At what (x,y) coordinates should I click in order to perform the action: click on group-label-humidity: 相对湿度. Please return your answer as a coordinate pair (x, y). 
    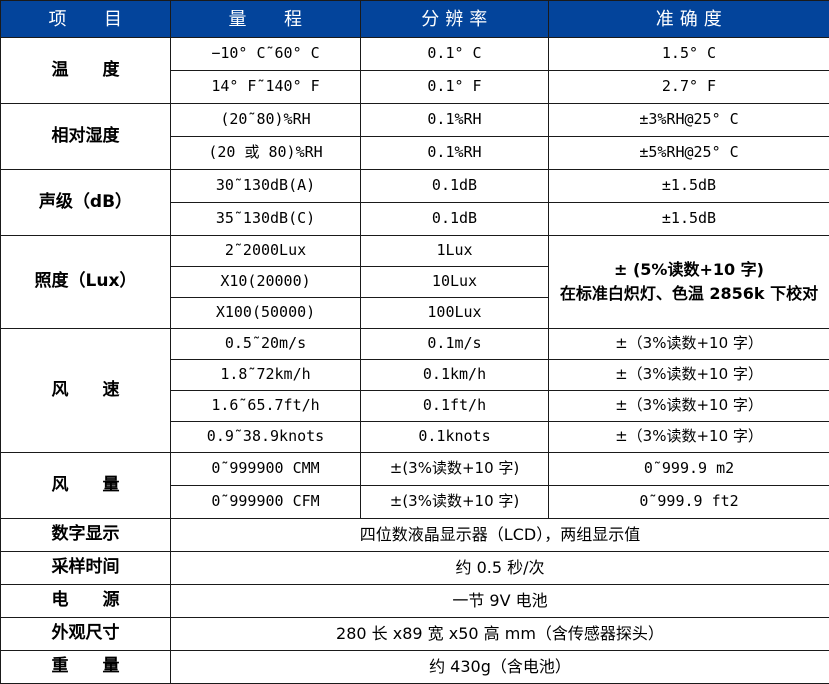
    Looking at the image, I should click on (86, 137).